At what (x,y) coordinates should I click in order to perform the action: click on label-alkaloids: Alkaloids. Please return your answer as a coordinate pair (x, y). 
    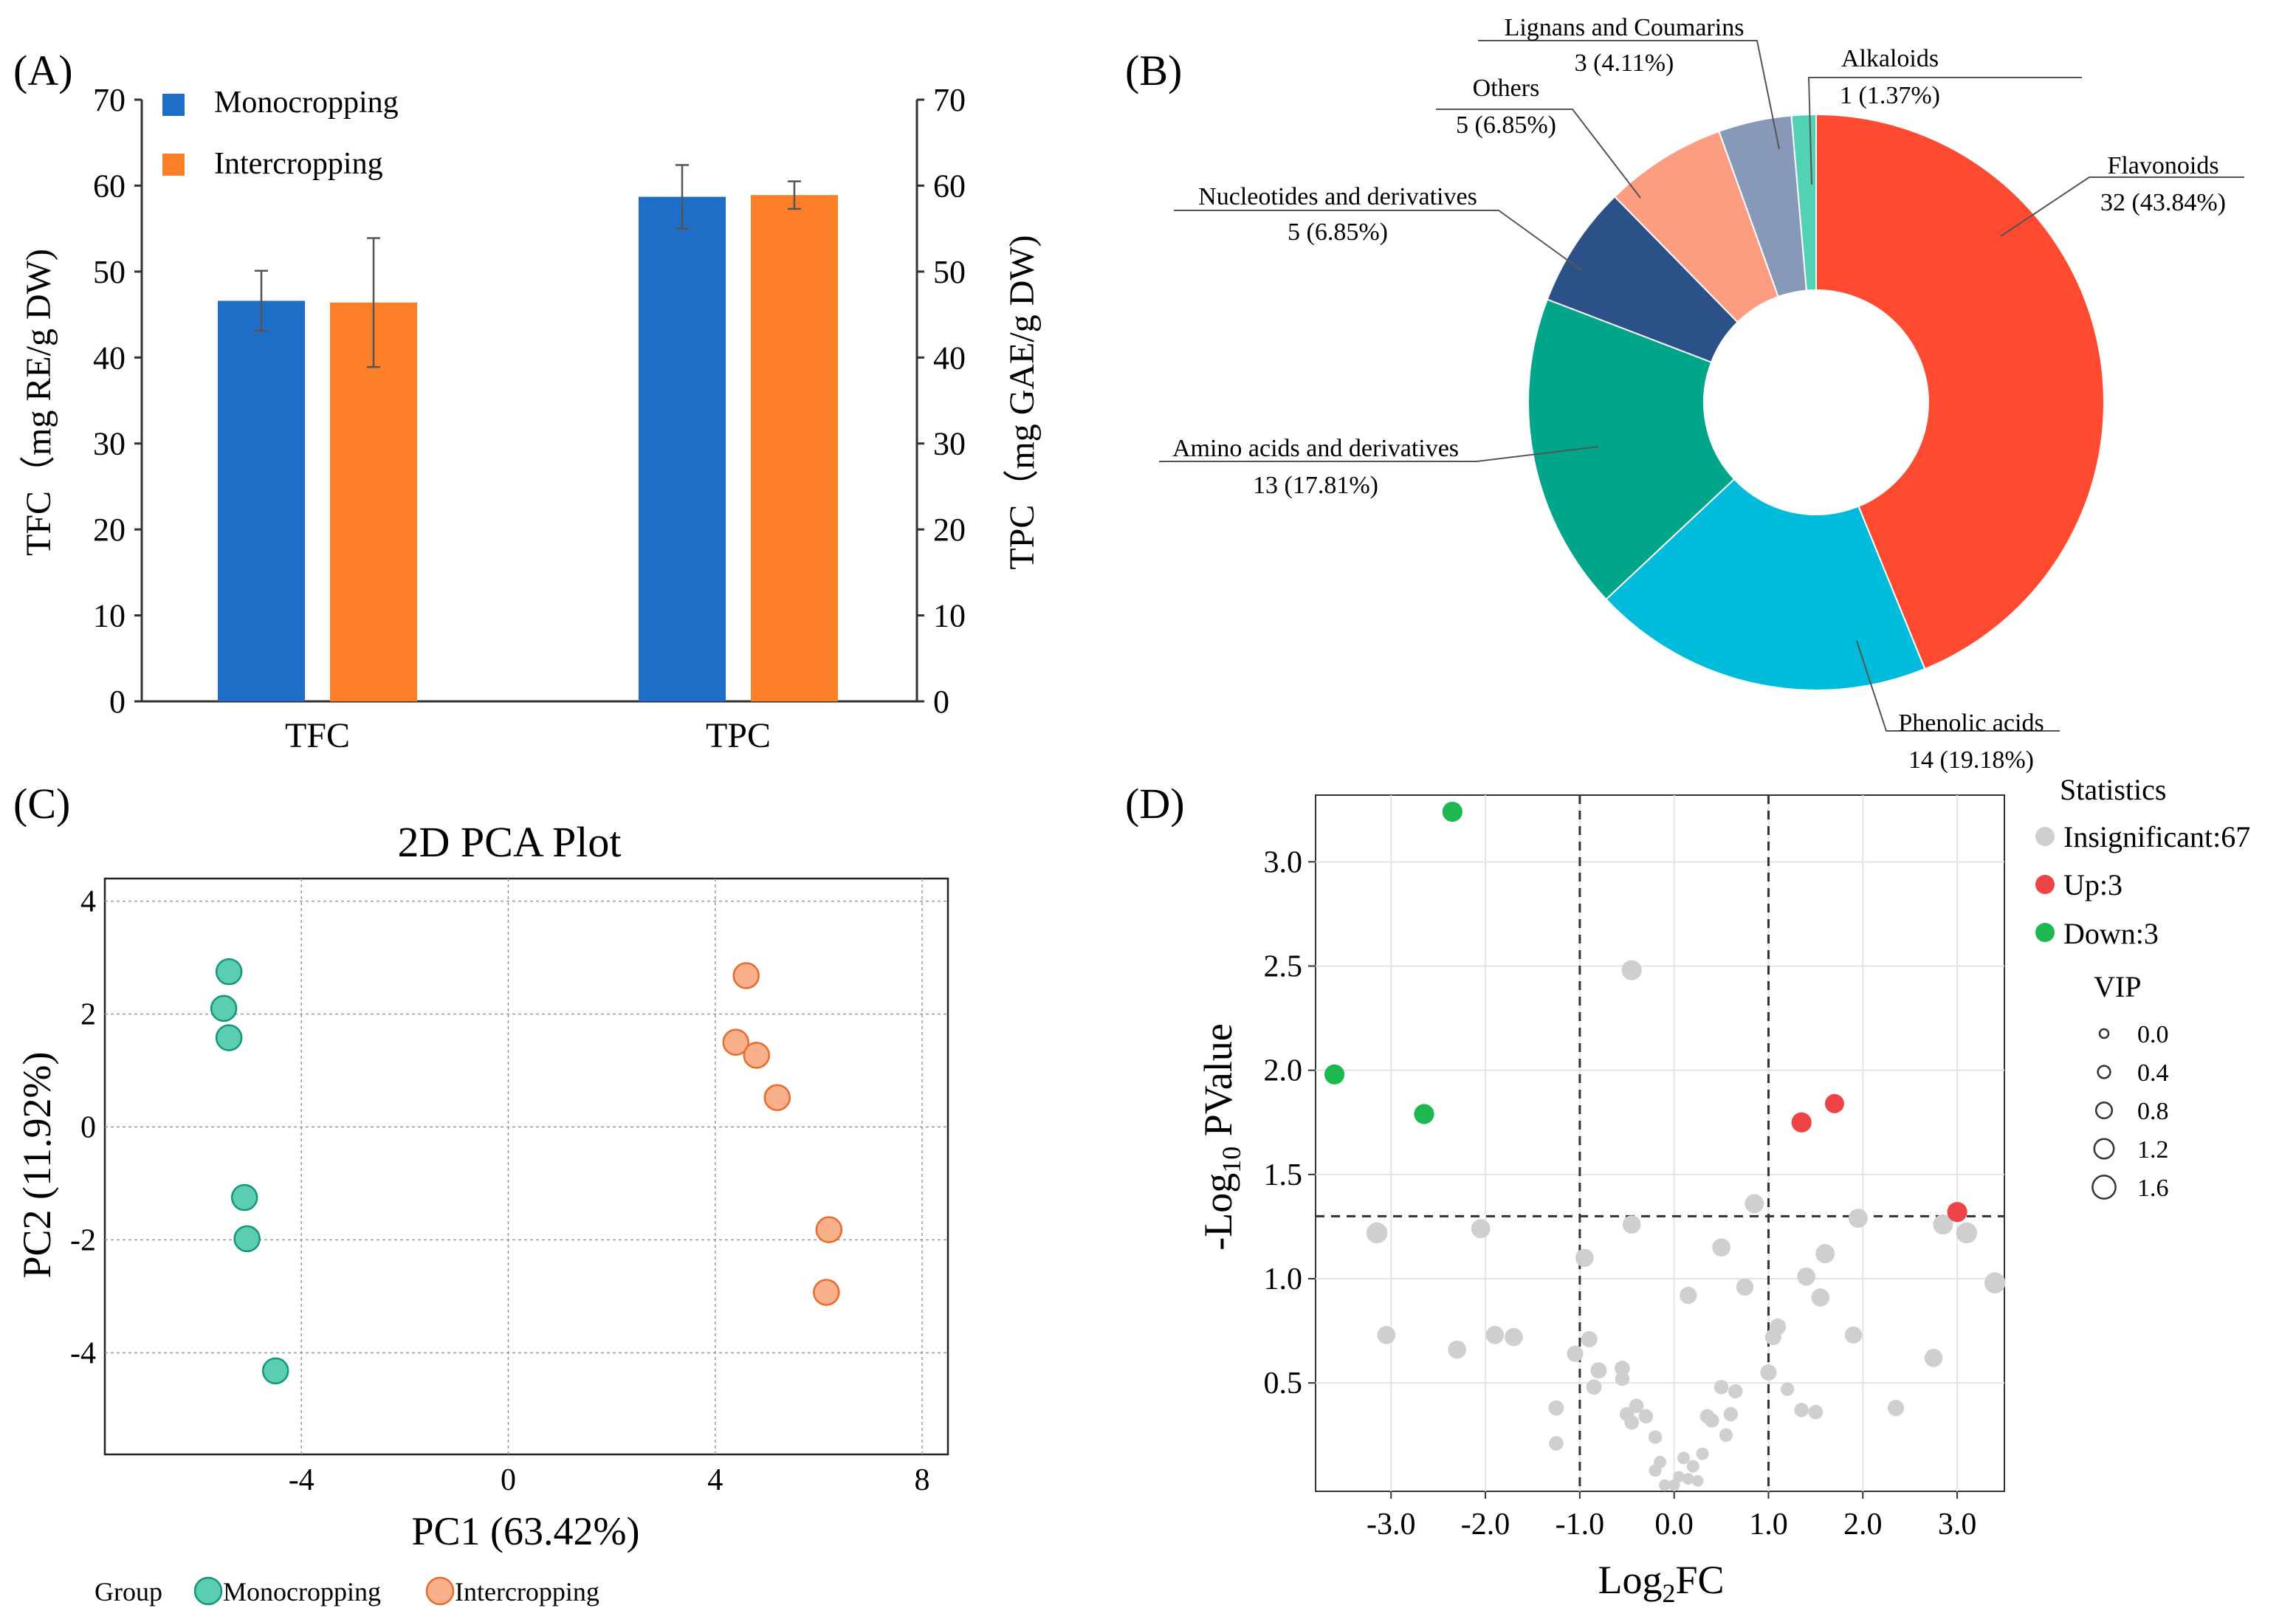
    Looking at the image, I should click on (1890, 58).